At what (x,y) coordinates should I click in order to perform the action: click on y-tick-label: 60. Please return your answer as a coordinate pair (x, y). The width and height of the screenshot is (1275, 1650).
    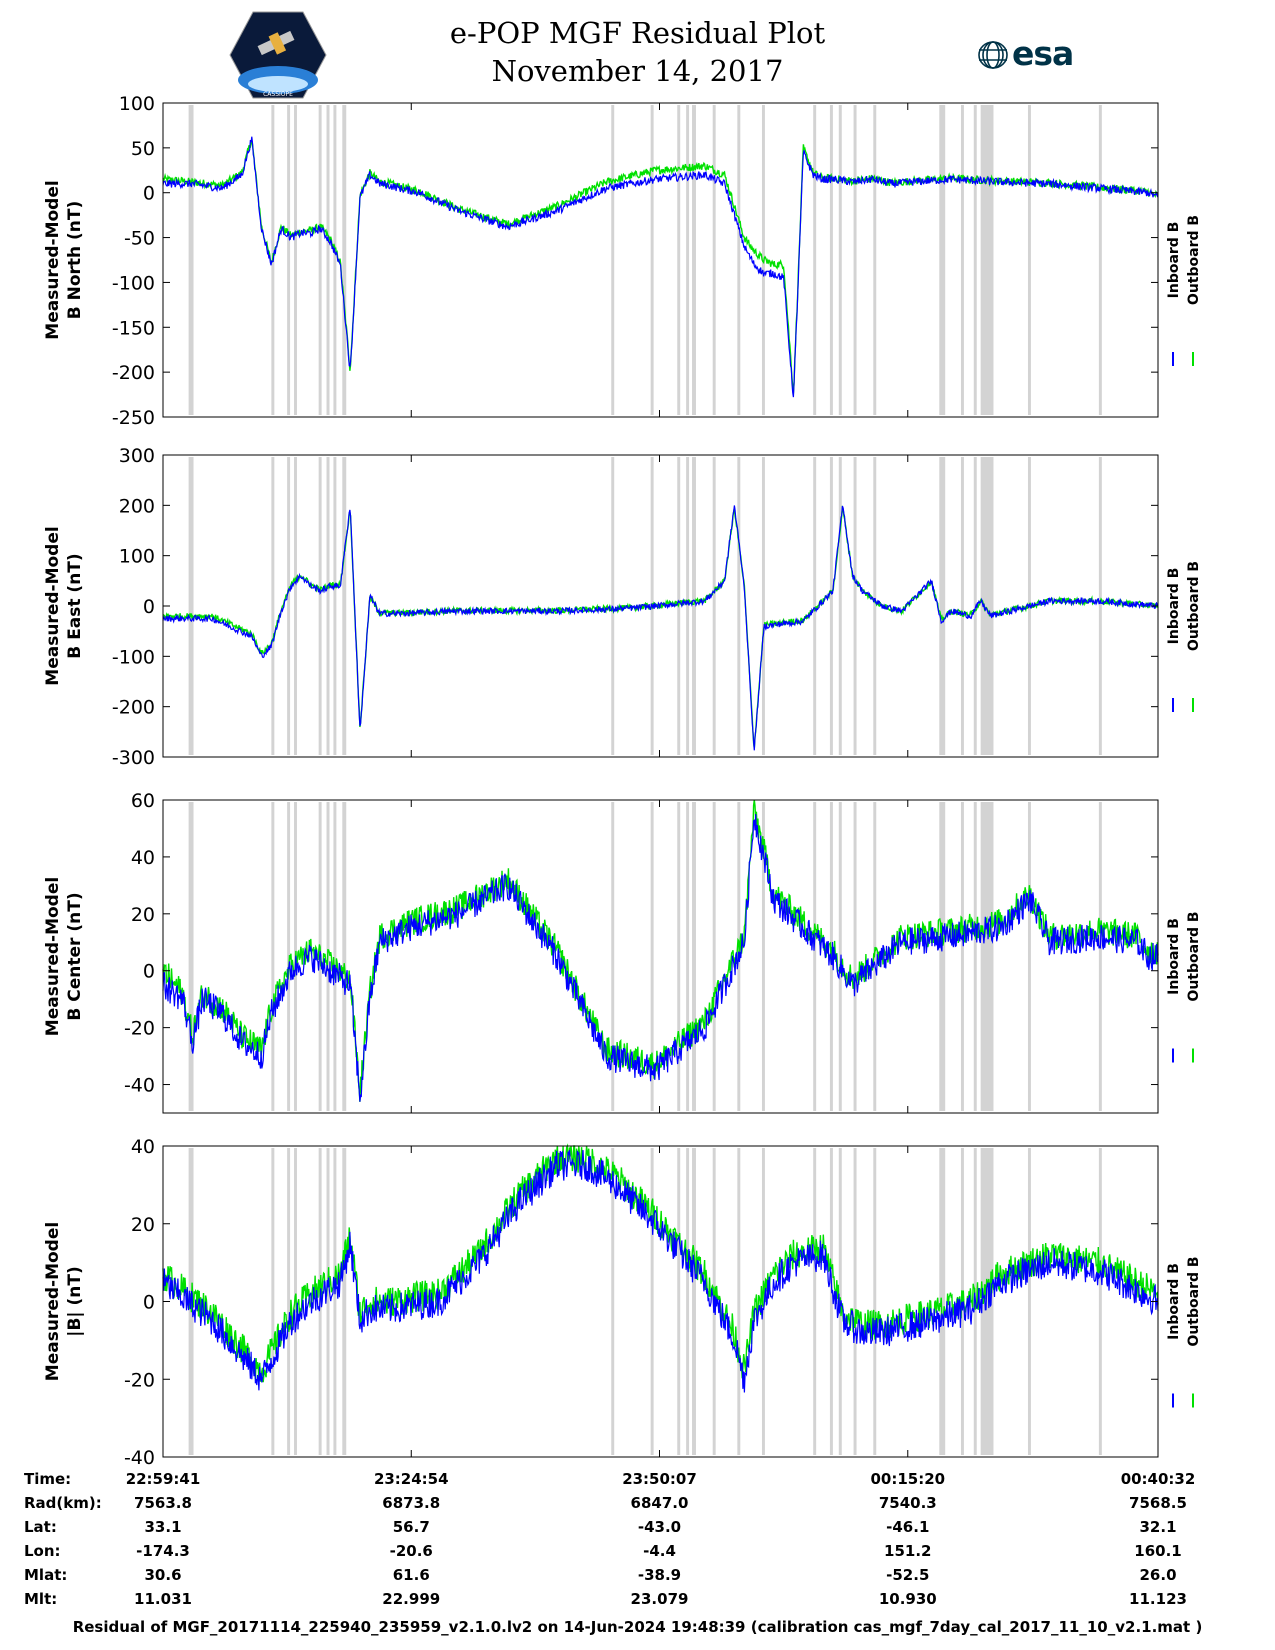
    Looking at the image, I should click on (143, 801).